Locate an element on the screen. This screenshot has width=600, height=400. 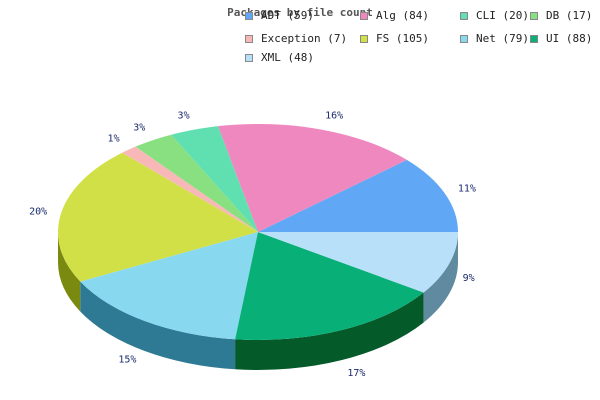
pct-label-ui: 17% is located at coordinates (356, 373).